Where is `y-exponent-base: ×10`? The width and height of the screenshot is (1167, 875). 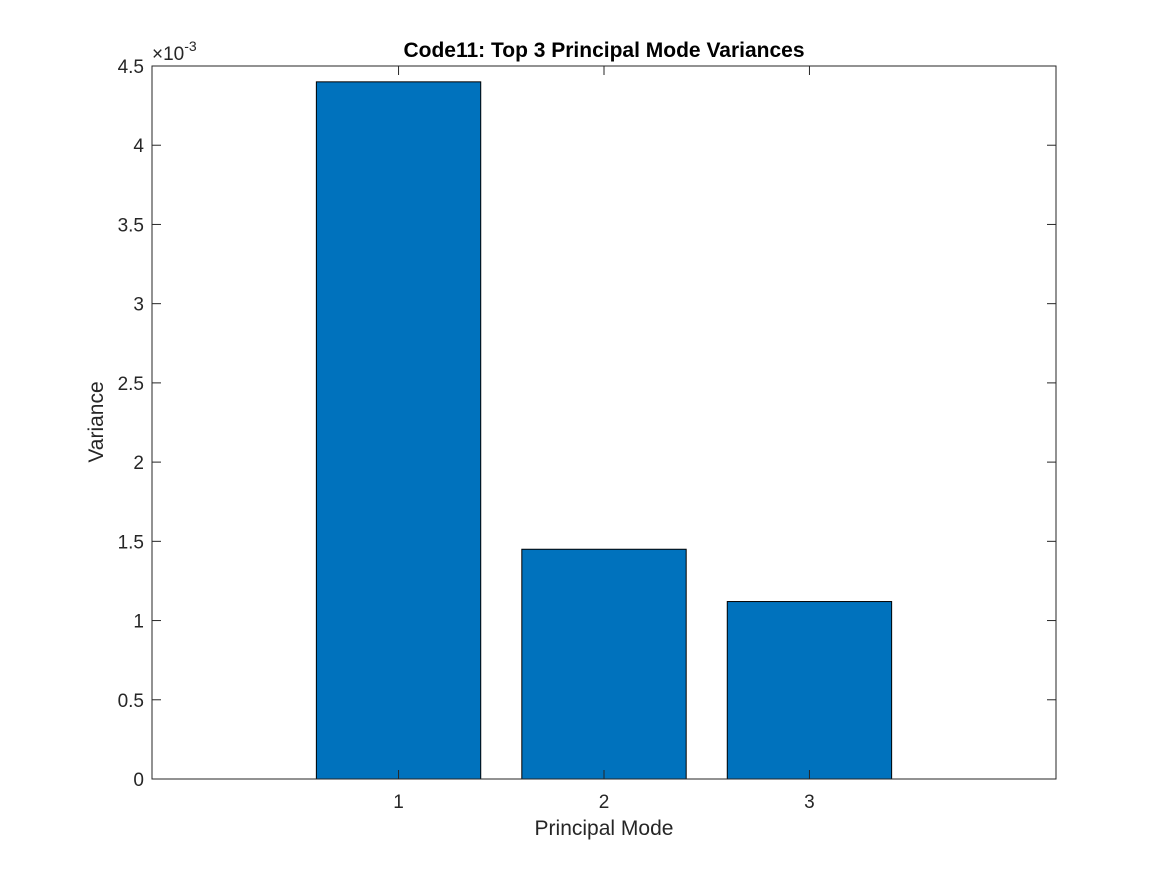
y-exponent-base: ×10 is located at coordinates (168, 54).